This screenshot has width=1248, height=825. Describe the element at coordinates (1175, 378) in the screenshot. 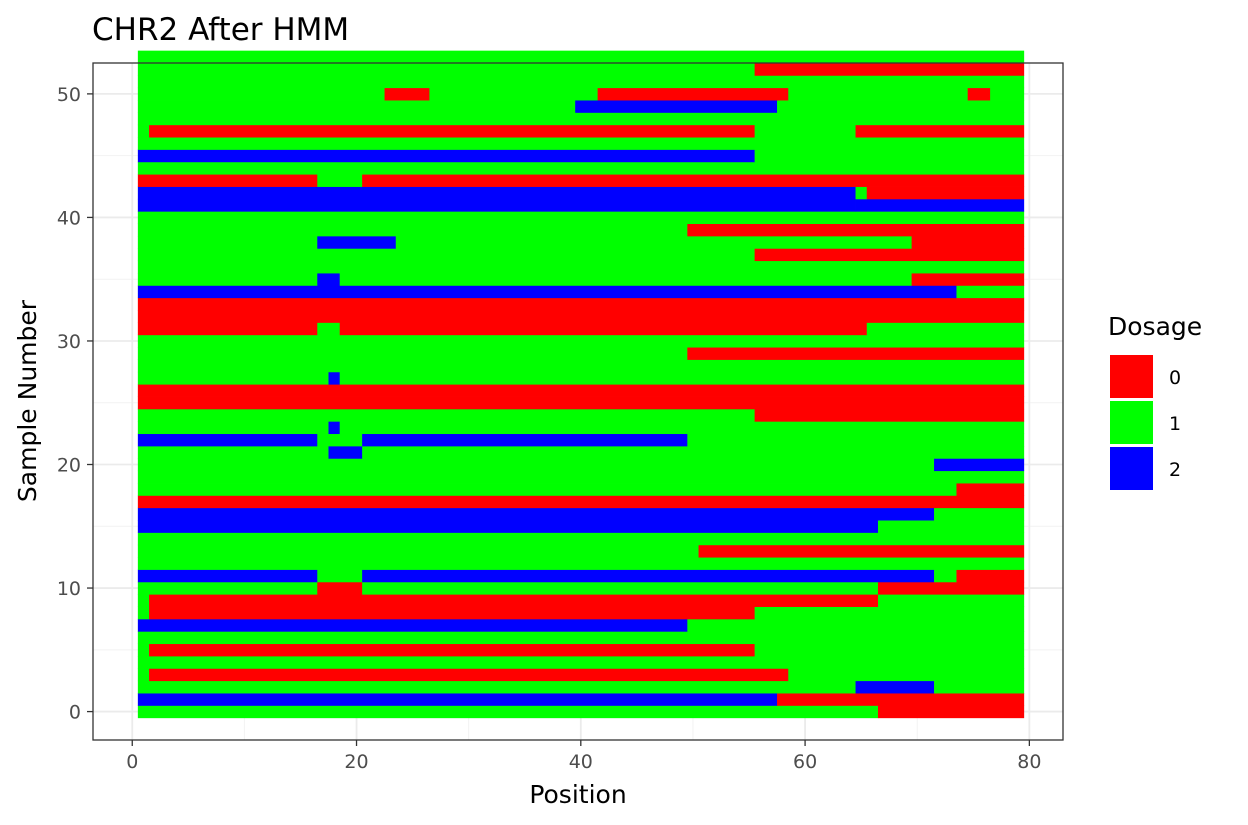

I see `legend-label-0: 0` at that location.